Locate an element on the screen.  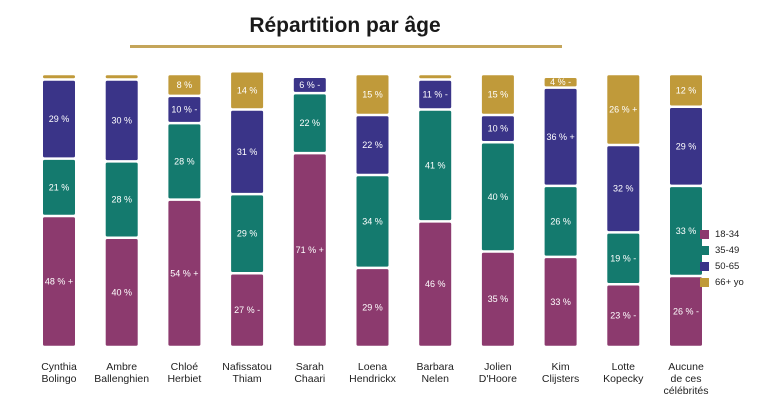
data-label: 22 % is located at coordinates (310, 123).